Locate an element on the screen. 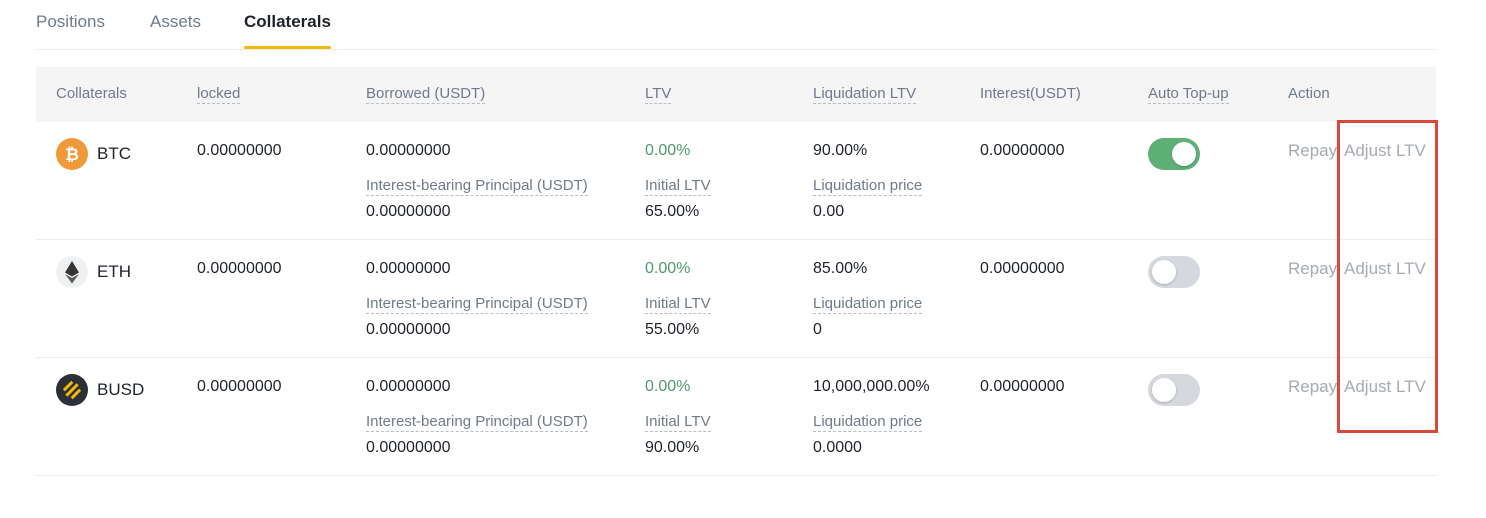  highlight-box is located at coordinates (1387, 276).